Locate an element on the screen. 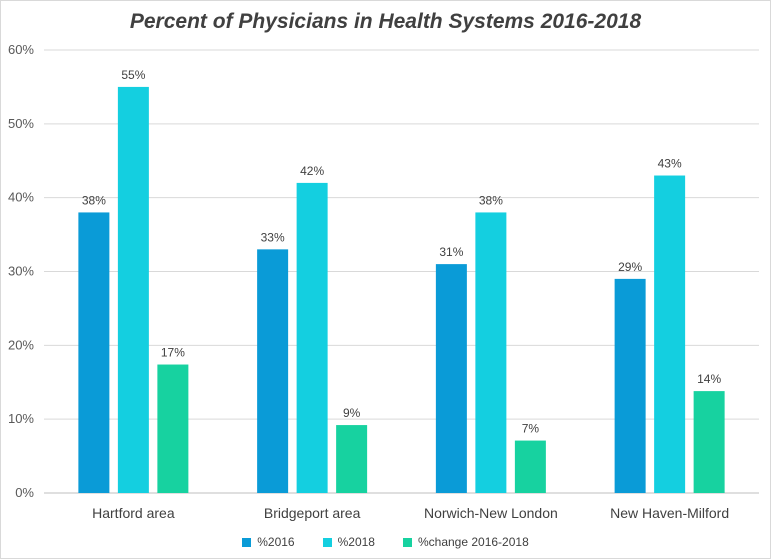 Image resolution: width=771 pixels, height=559 pixels. y-tick-label: 60% is located at coordinates (21, 49).